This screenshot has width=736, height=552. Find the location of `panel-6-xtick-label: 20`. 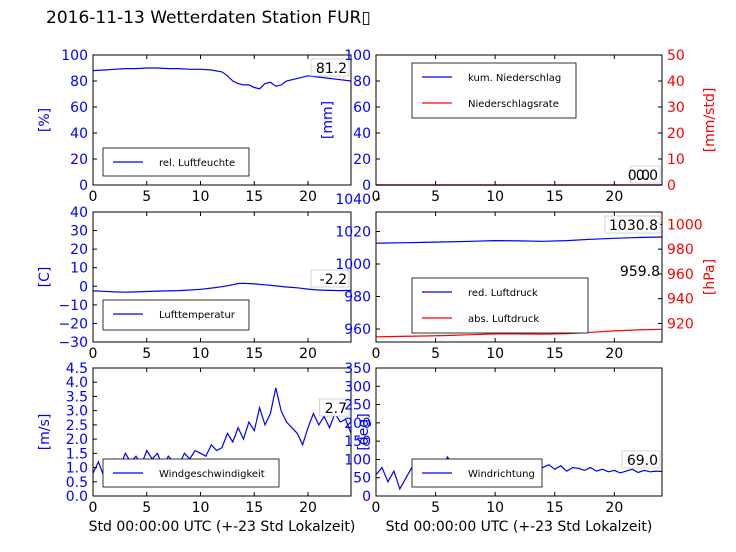

panel-6-xtick-label: 20 is located at coordinates (614, 508).